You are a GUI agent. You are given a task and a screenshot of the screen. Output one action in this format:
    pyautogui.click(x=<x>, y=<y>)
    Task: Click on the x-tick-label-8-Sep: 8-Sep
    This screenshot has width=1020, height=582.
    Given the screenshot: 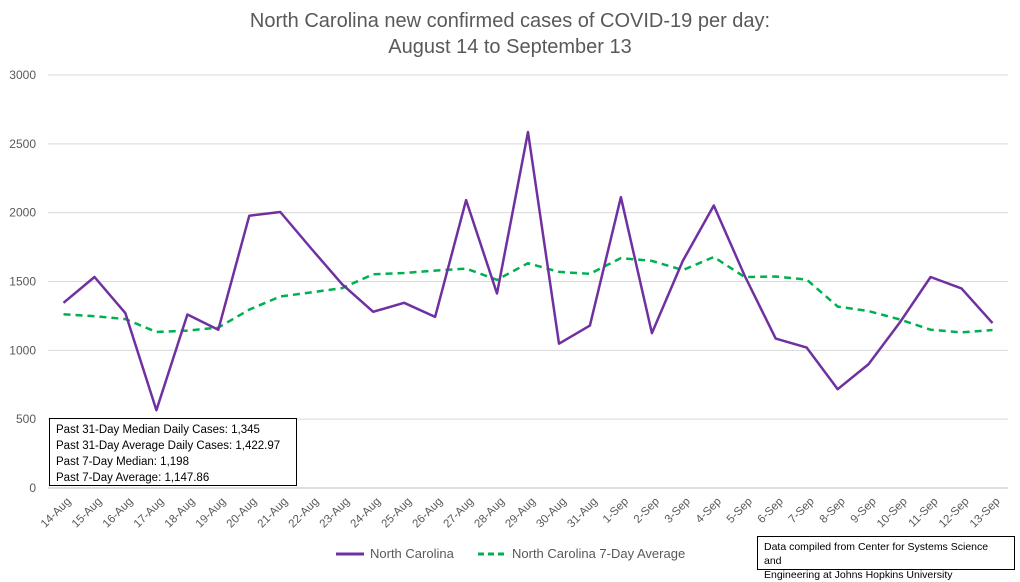 What is the action you would take?
    pyautogui.click(x=833, y=511)
    